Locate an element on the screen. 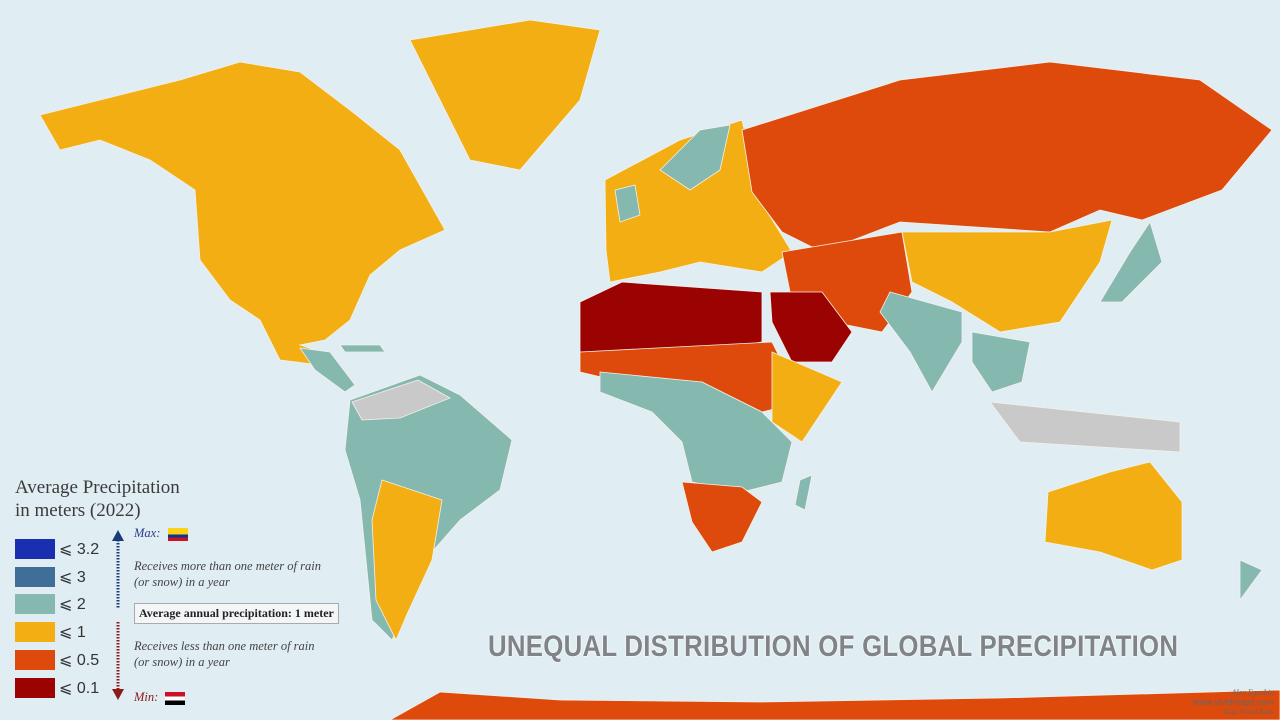 The image size is (1280, 720). down-arrow-icon is located at coordinates (118, 694).